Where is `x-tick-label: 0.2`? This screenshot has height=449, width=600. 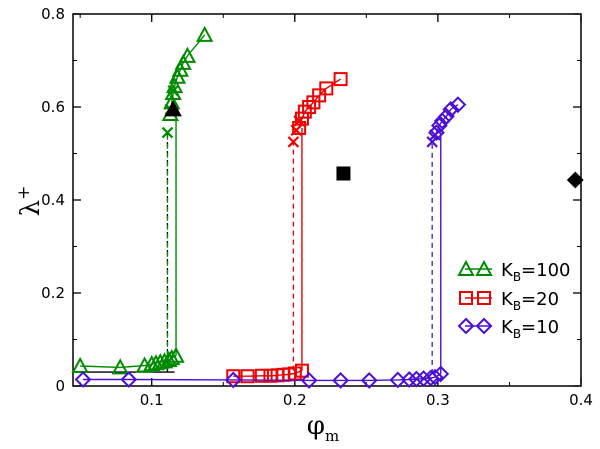 x-tick-label: 0.2 is located at coordinates (295, 400).